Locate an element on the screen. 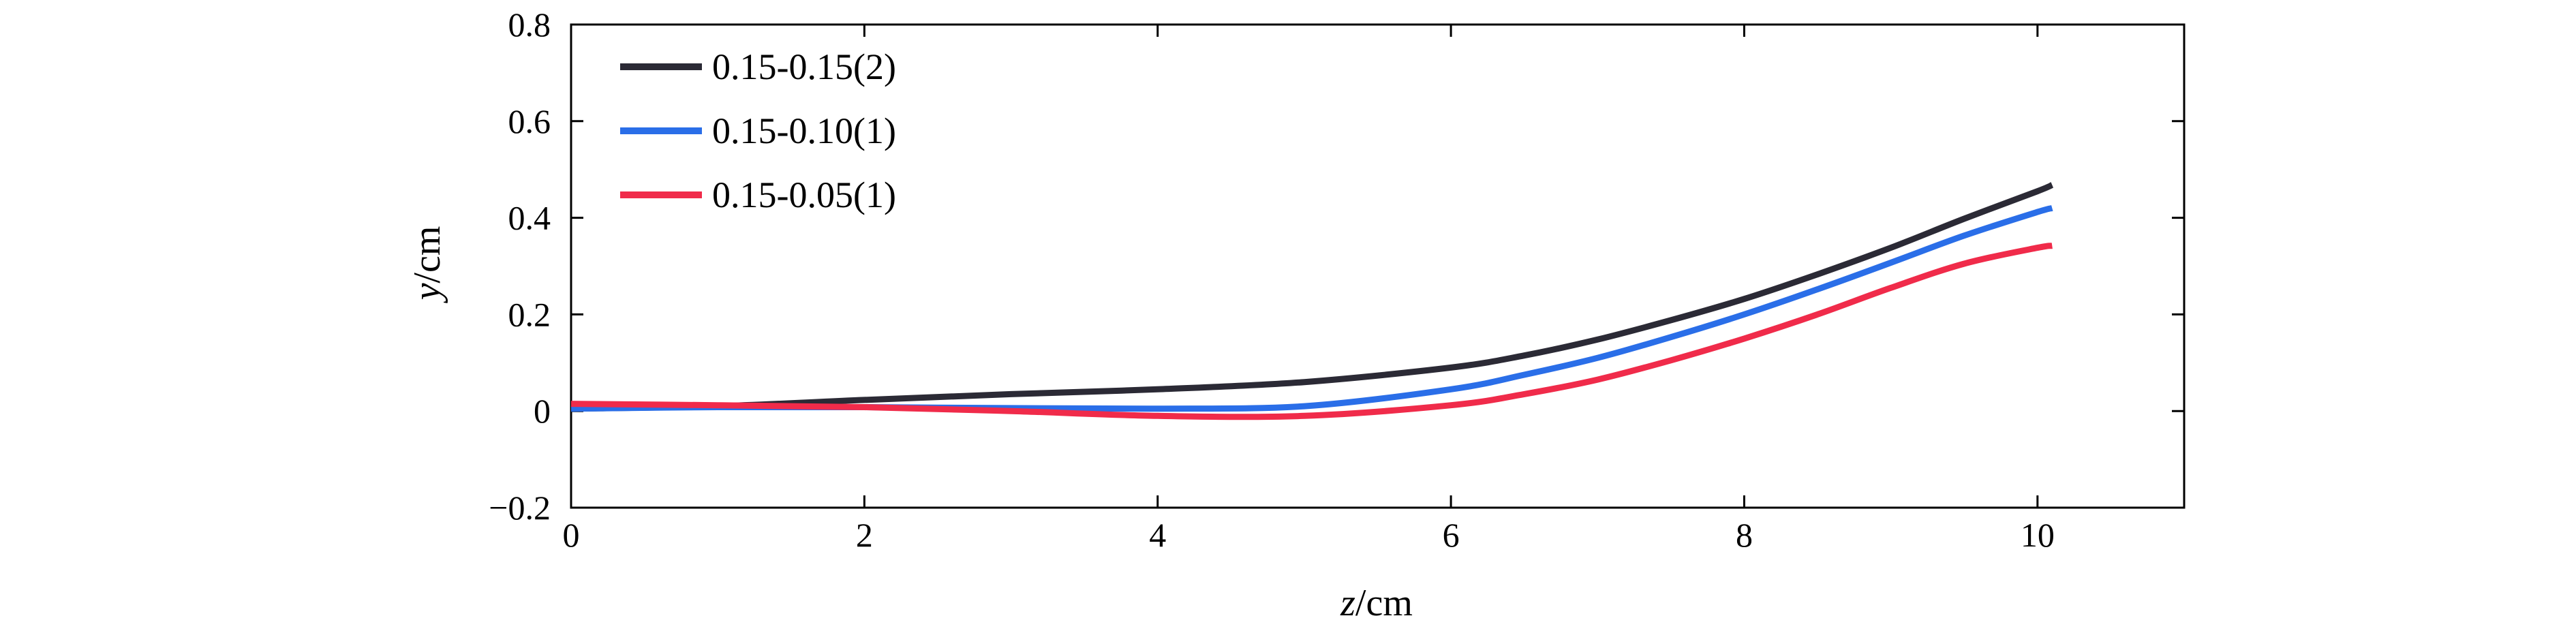 The width and height of the screenshot is (2576, 631). x-tick-label: 2 is located at coordinates (864, 535).